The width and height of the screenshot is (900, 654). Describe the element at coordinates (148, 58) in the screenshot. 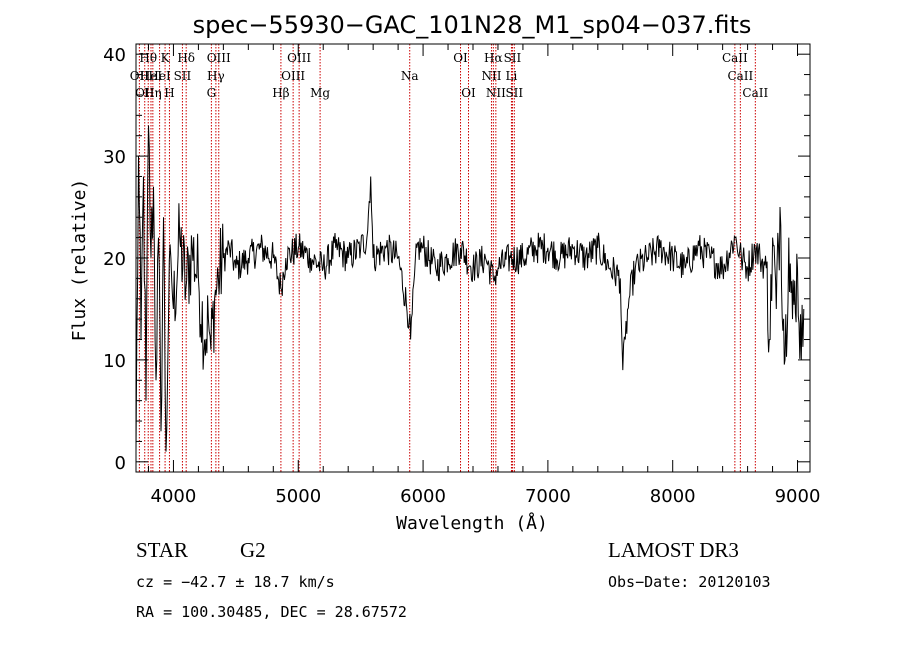

I see `spectral-line-label: Hθ` at that location.